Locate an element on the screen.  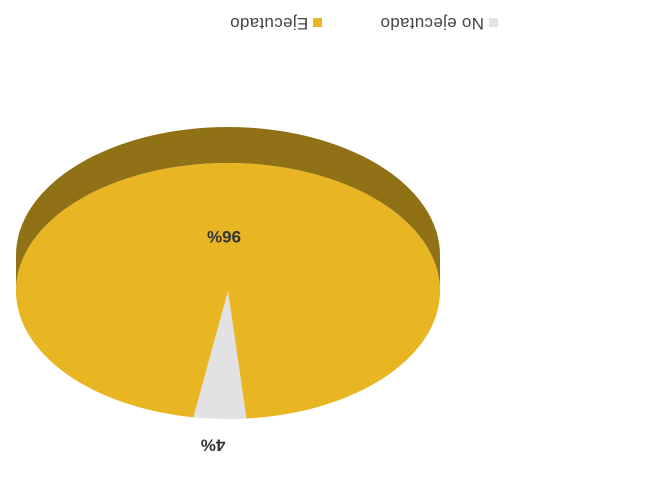
pie-labels-group: 4% 96% is located at coordinates (221, 341).